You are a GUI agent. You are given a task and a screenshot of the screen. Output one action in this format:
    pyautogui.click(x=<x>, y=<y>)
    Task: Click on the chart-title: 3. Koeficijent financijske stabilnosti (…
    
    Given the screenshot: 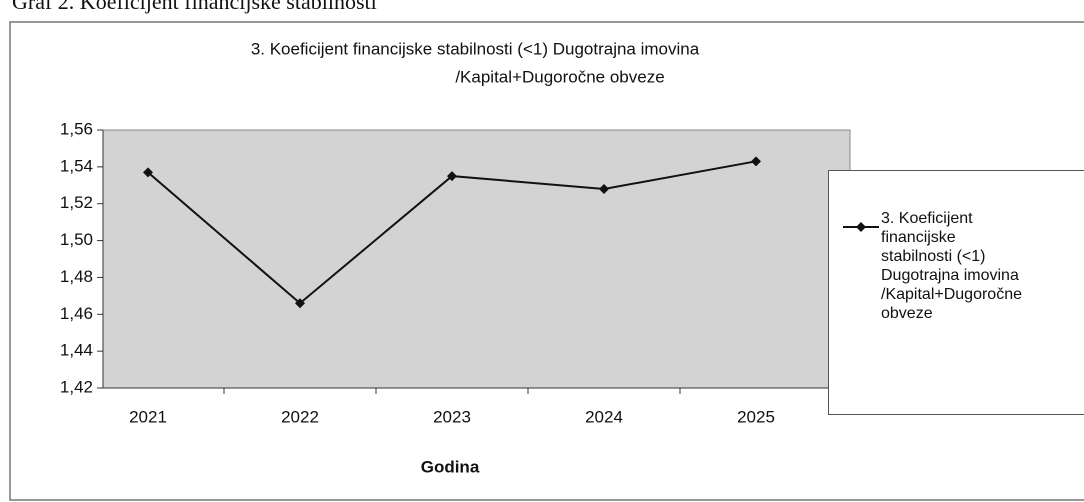 What is the action you would take?
    pyautogui.click(x=475, y=48)
    